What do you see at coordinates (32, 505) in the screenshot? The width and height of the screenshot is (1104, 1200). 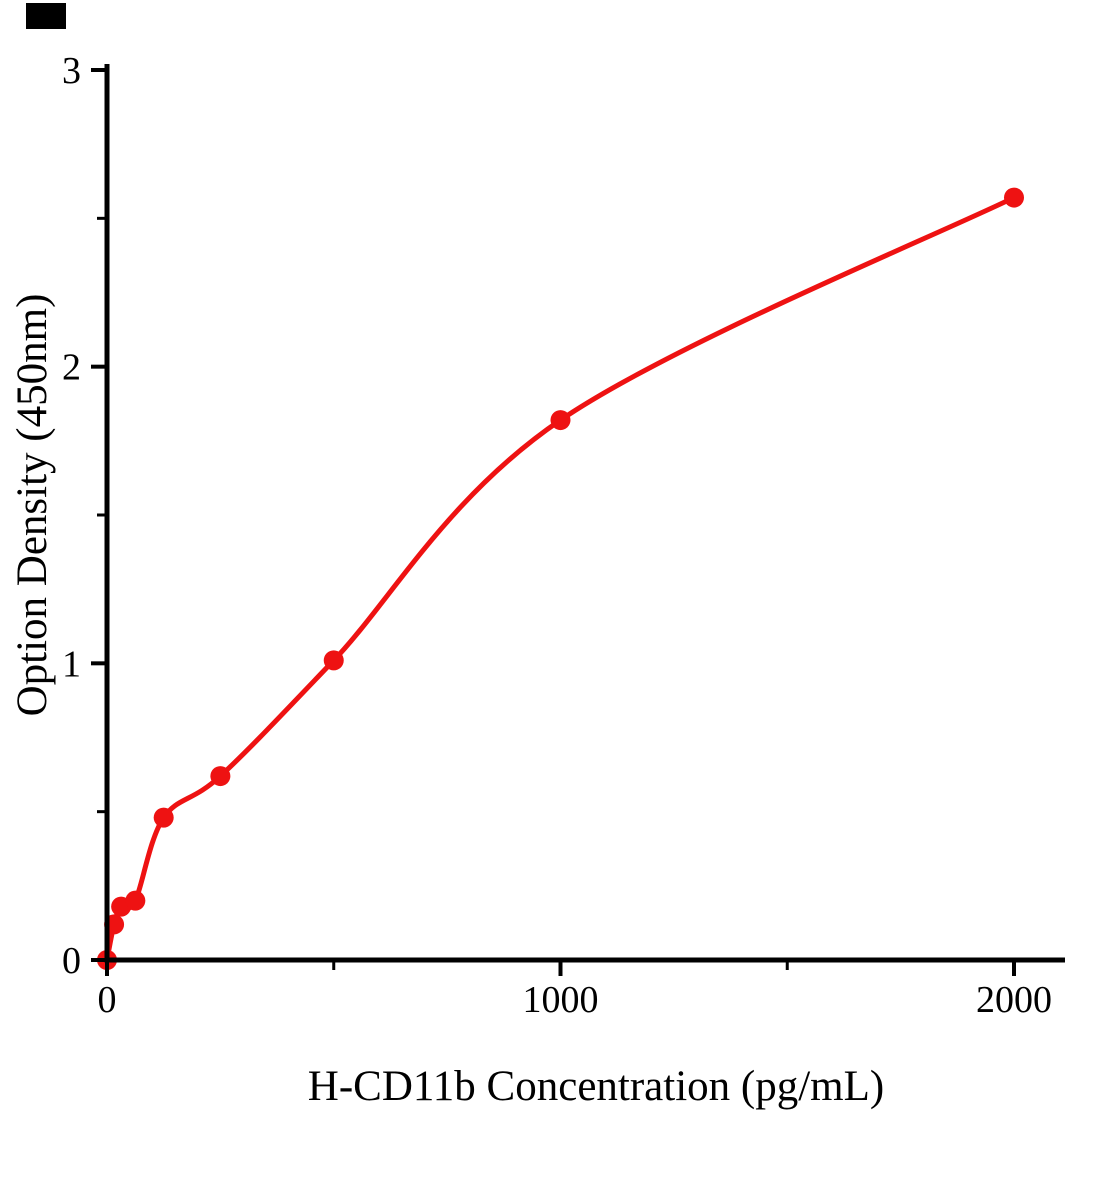 I see `y-axis-title: Option Density (450nm)` at bounding box center [32, 505].